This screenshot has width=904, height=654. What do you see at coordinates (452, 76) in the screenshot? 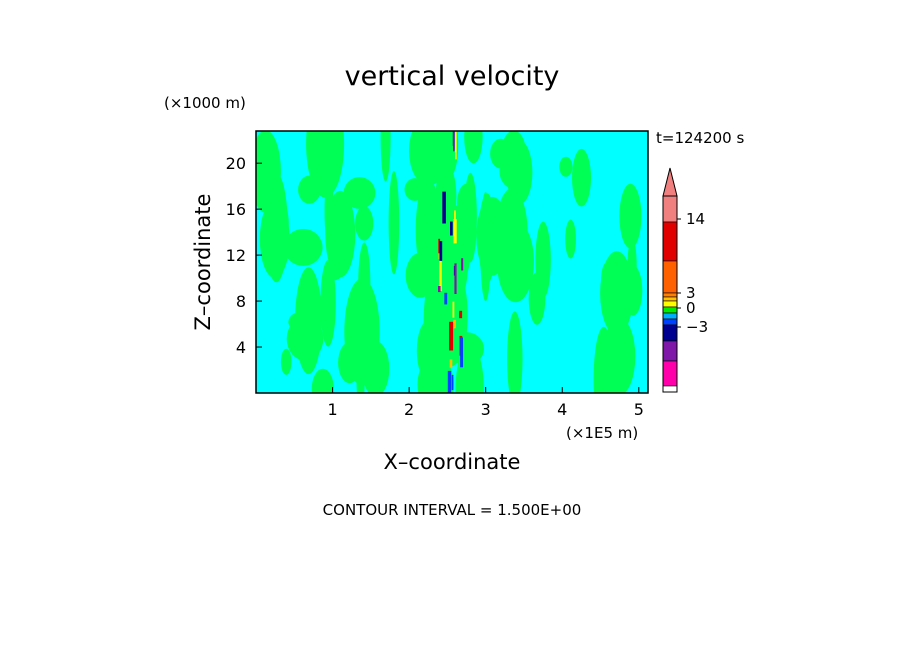
I see `chart-title: vertical velocity` at bounding box center [452, 76].